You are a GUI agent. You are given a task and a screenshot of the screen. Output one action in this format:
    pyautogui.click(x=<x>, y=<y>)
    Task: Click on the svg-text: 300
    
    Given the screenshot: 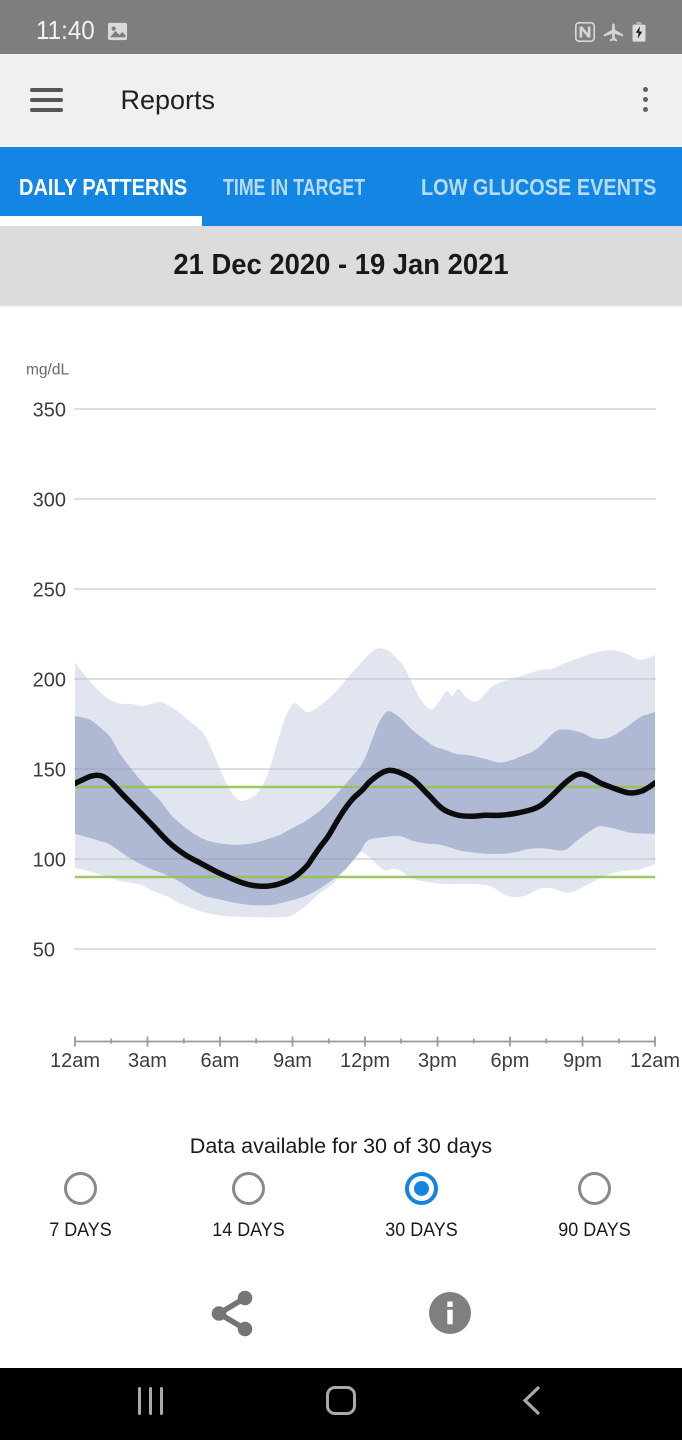 What is the action you would take?
    pyautogui.click(x=49, y=501)
    